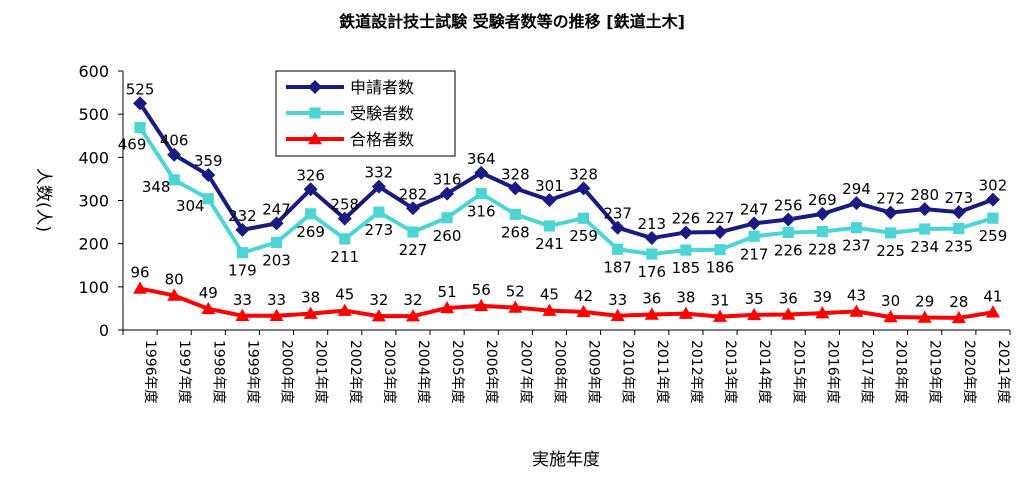 This screenshot has width=1024, height=484. Describe the element at coordinates (190, 206) in the screenshot. I see `data-label: 304` at that location.